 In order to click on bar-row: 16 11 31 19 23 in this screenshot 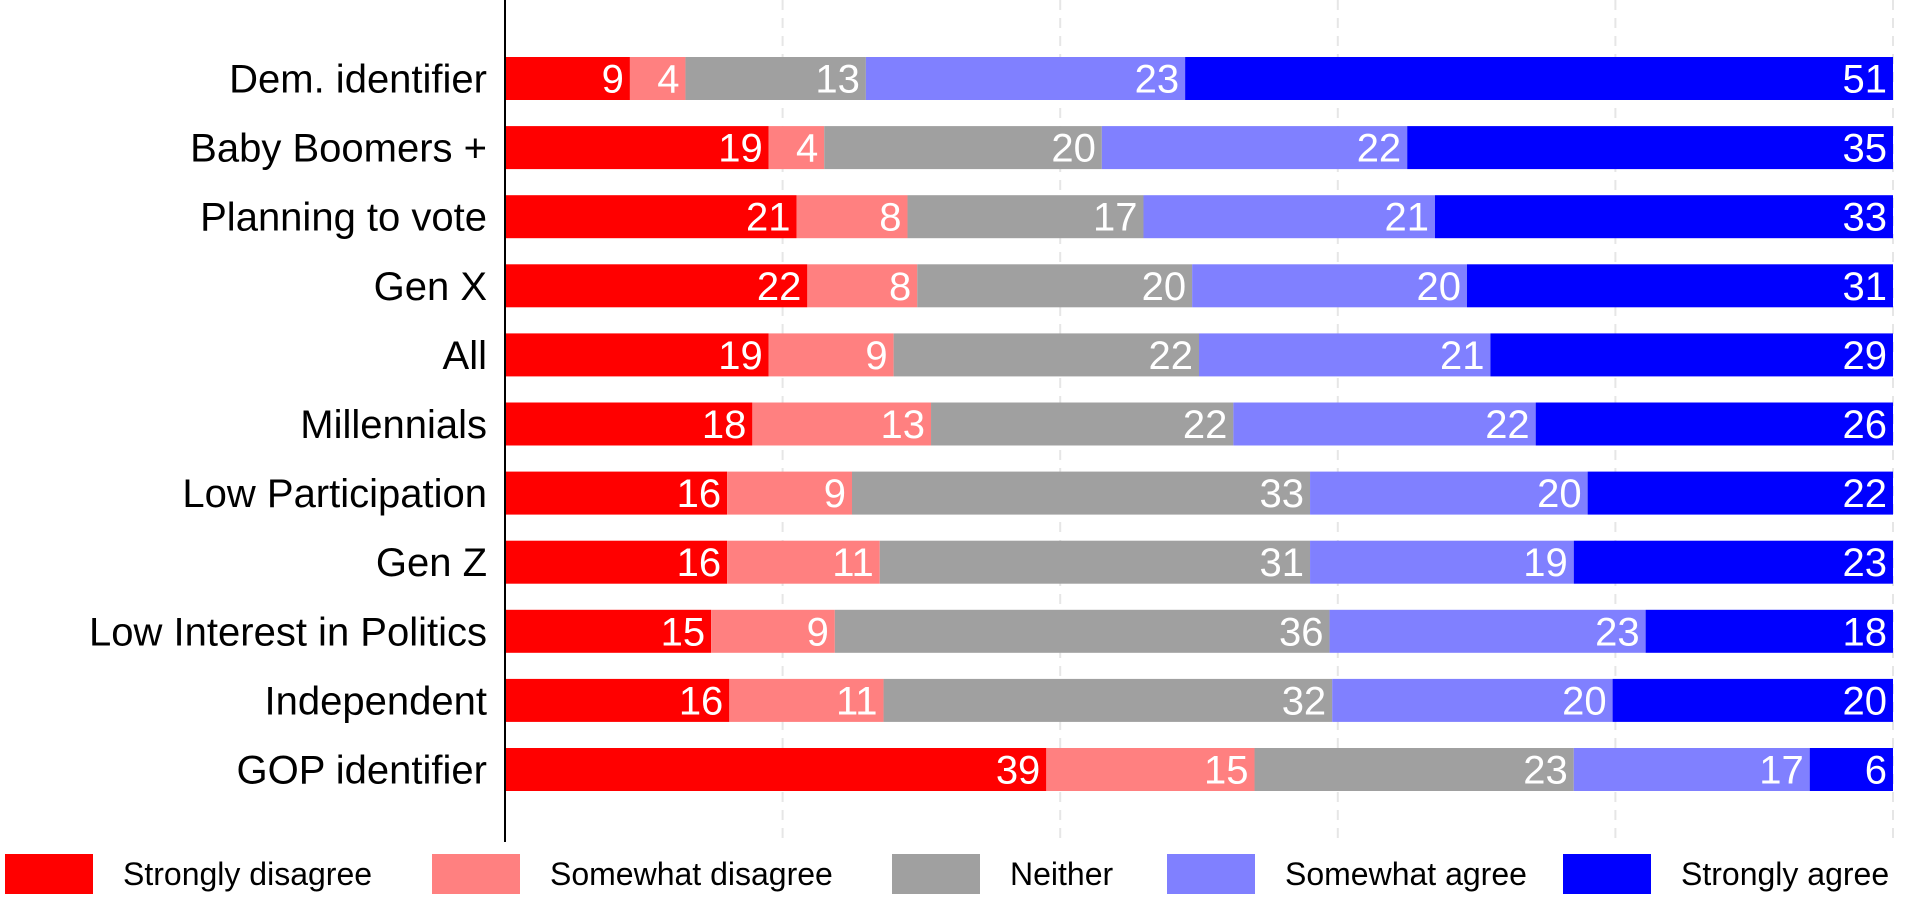, I will do `click(1199, 562)`.